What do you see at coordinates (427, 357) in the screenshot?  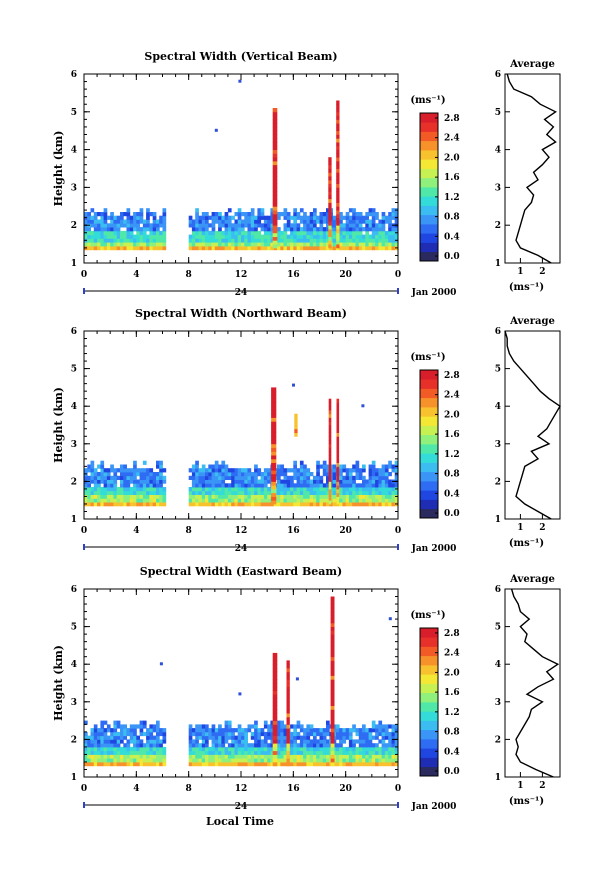 I see `colorbar-unit: (ms⁻¹)` at bounding box center [427, 357].